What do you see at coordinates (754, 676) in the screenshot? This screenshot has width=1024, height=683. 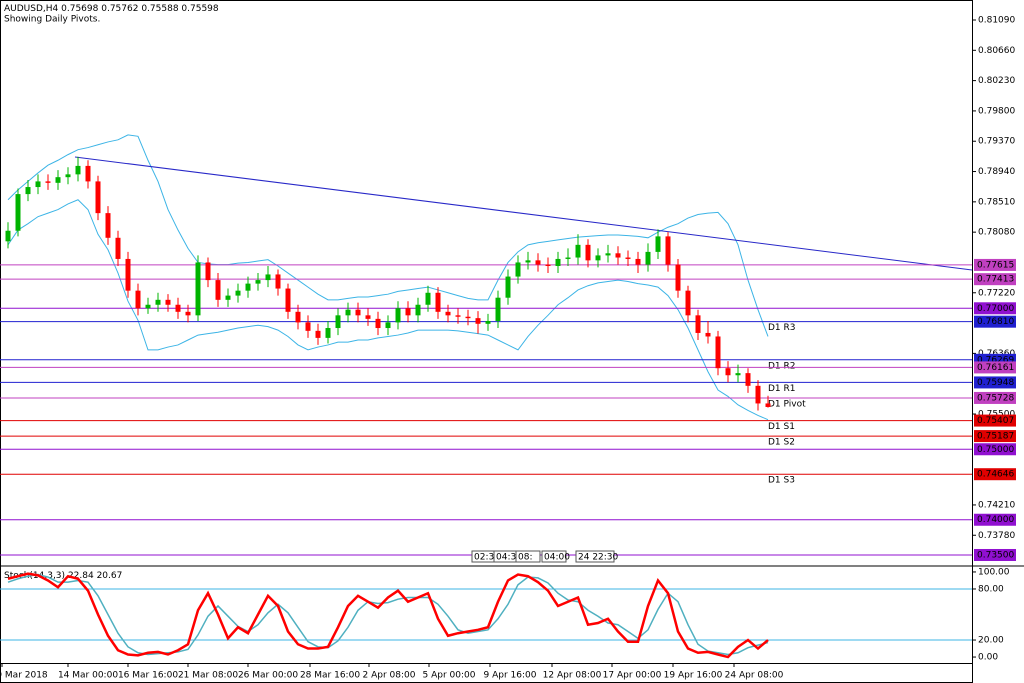 I see `x-tick-label: 24 Apr 08:00` at bounding box center [754, 676].